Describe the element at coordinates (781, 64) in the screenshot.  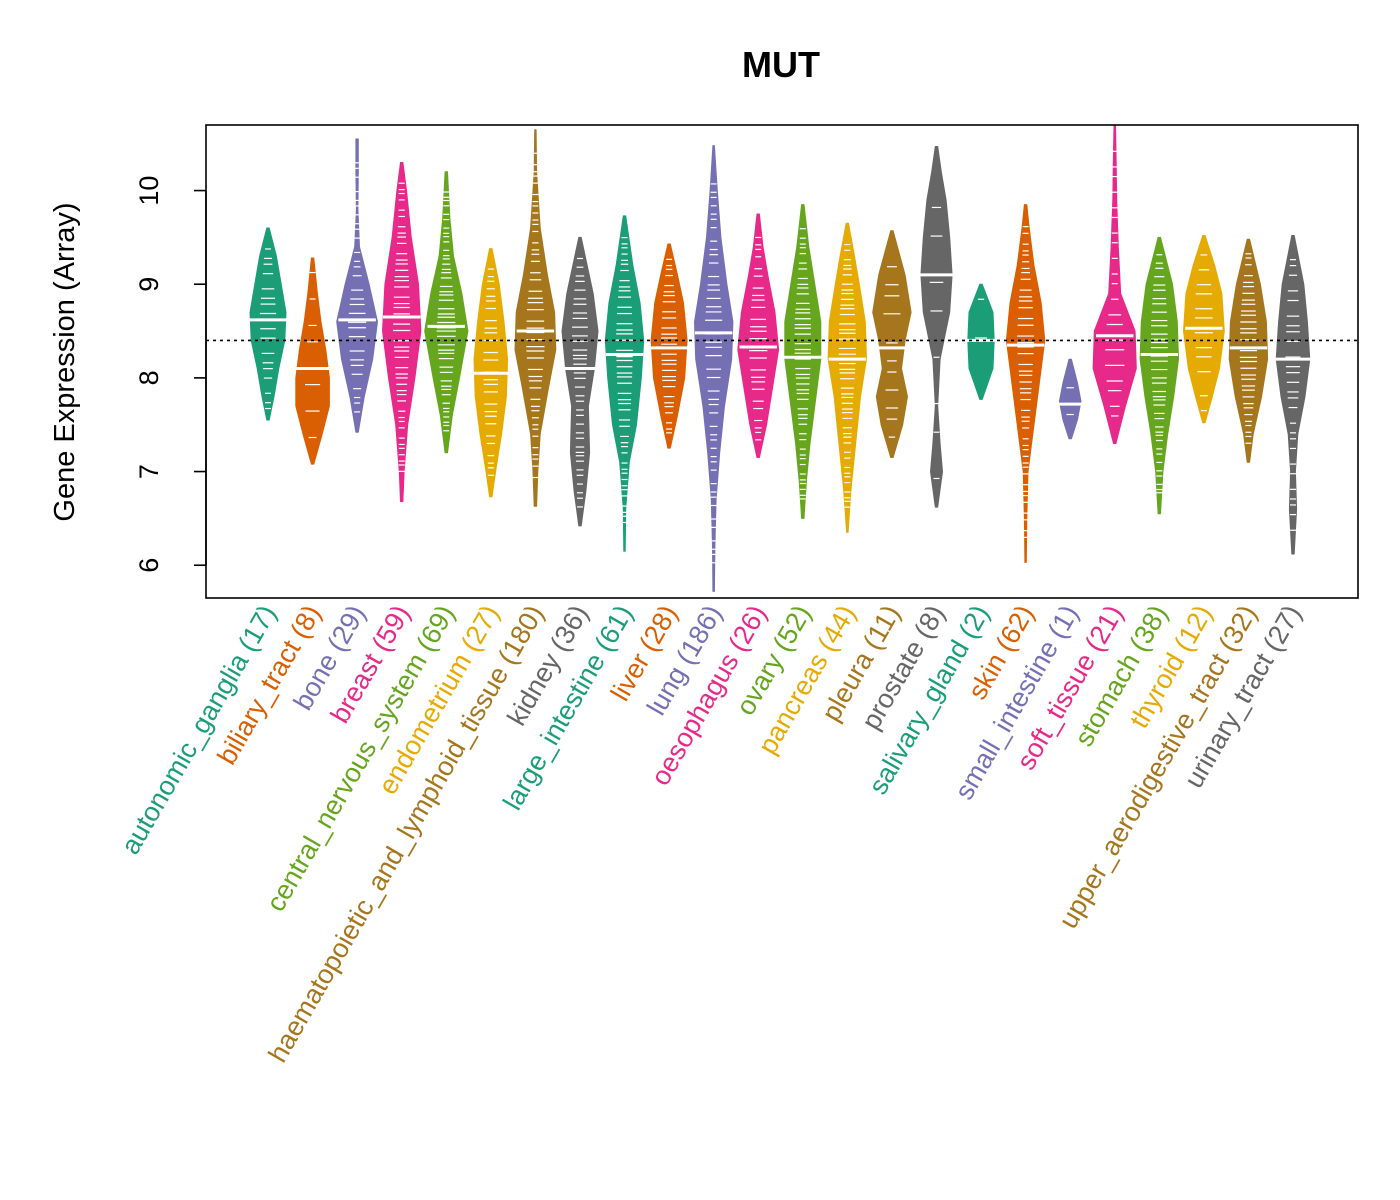
I see `chart-title: MUT` at that location.